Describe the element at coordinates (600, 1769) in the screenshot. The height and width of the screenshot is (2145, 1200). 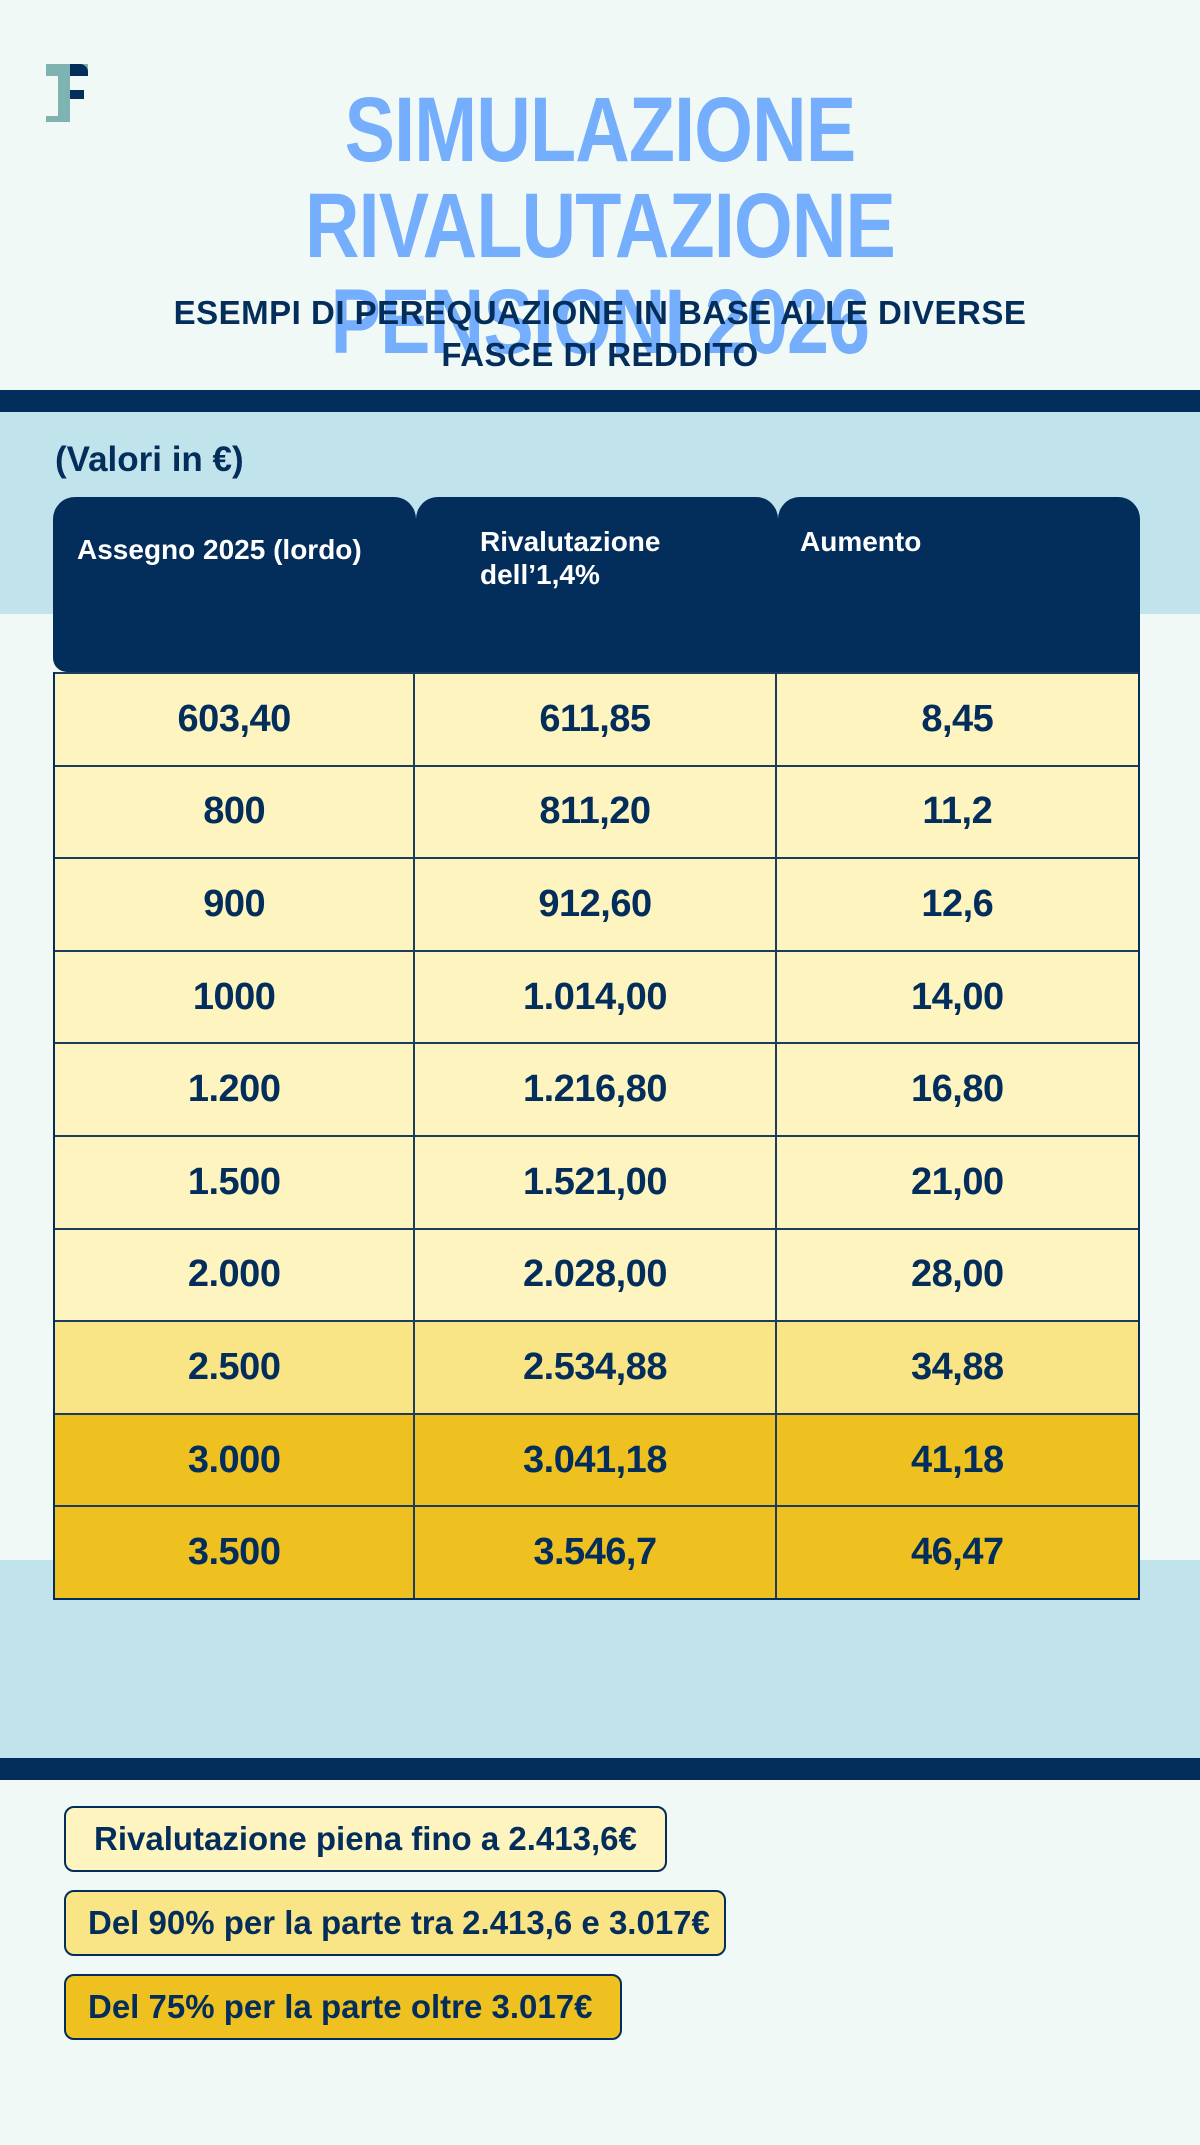
I see `divider-bottom` at that location.